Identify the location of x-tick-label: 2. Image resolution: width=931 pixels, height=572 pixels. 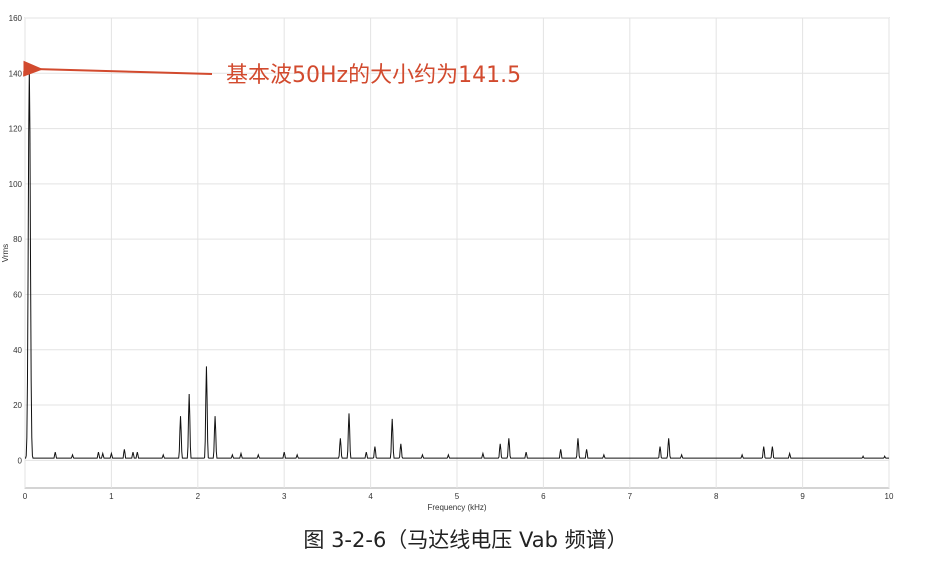
(198, 496).